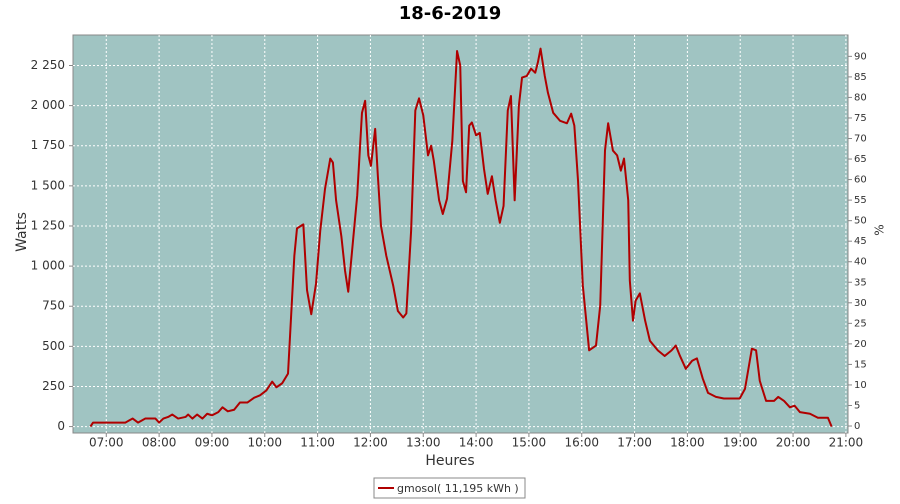 The width and height of the screenshot is (900, 504). What do you see at coordinates (860, 118) in the screenshot?
I see `y2-tick-label: 75` at bounding box center [860, 118].